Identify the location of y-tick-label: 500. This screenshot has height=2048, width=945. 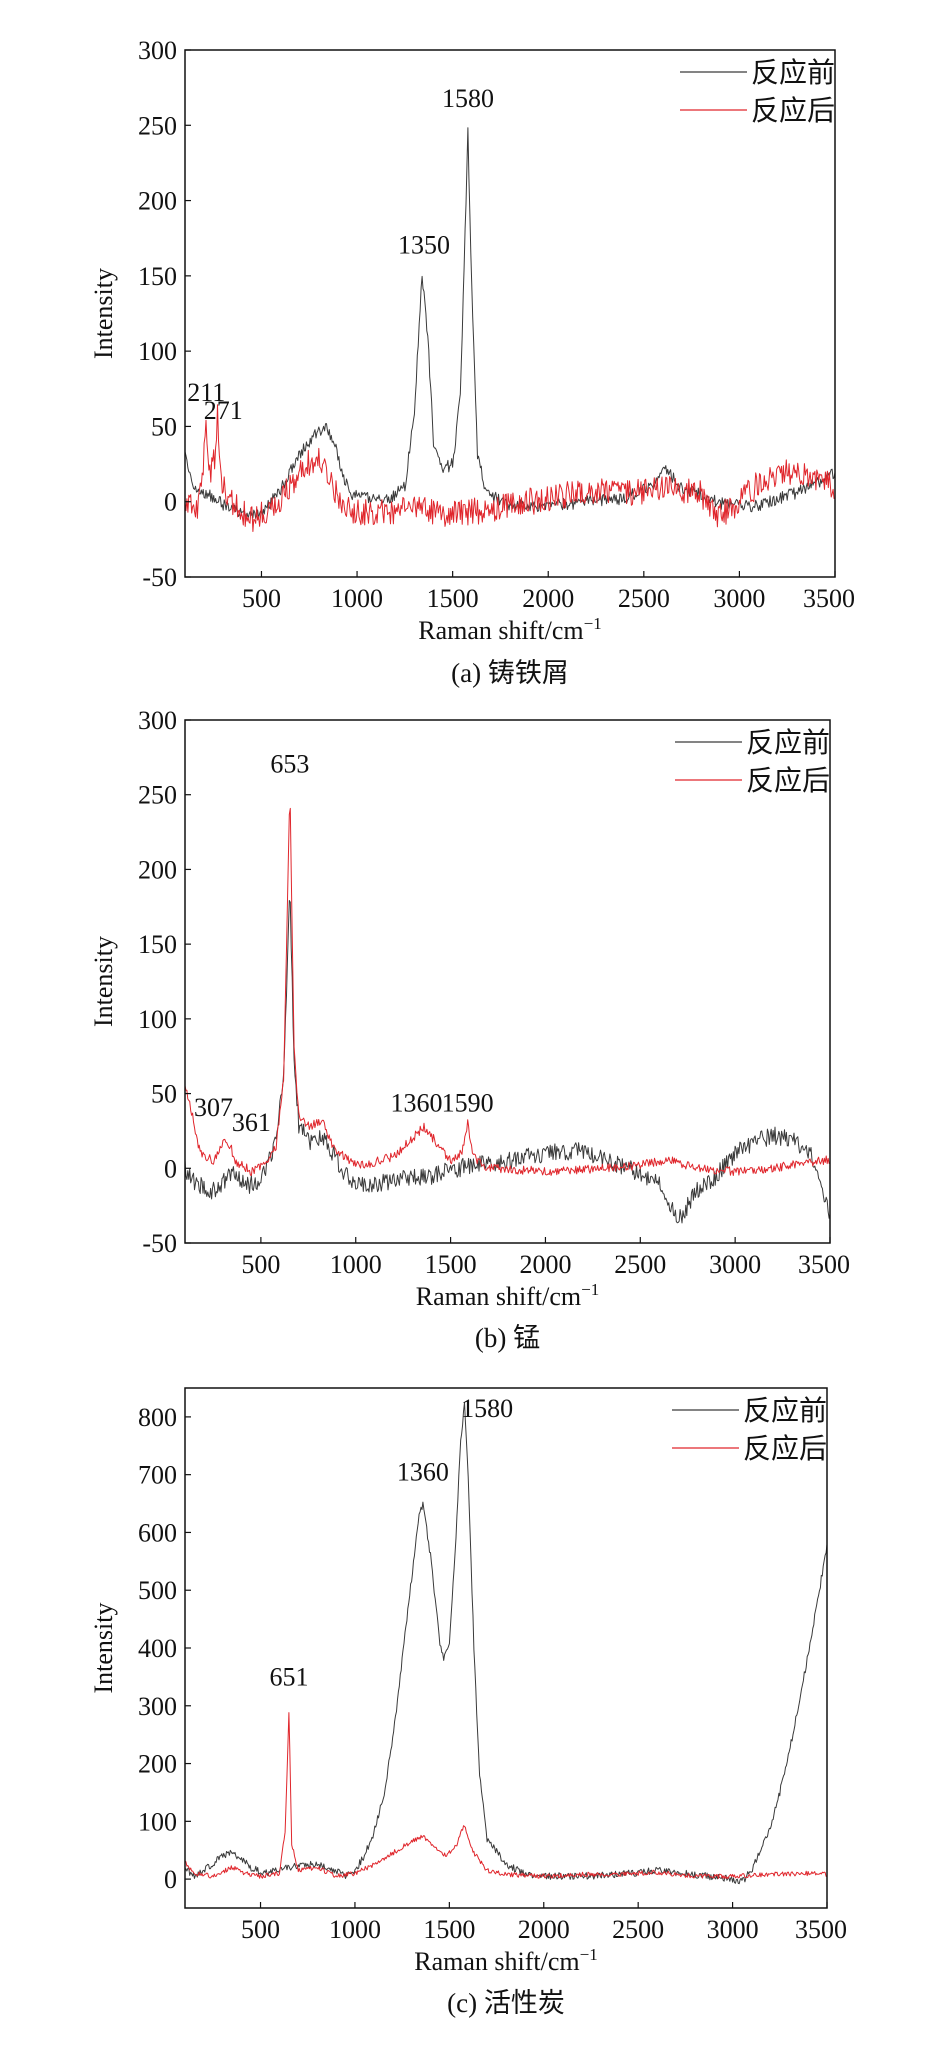
(157, 1590).